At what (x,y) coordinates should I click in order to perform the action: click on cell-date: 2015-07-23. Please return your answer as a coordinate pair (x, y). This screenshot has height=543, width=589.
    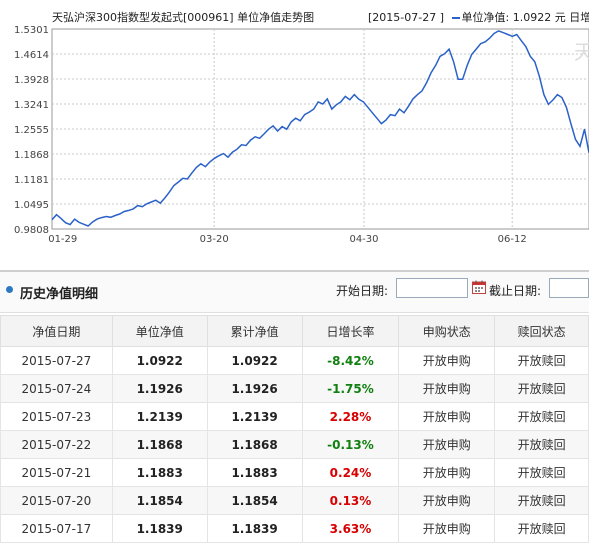
    Looking at the image, I should click on (56, 416).